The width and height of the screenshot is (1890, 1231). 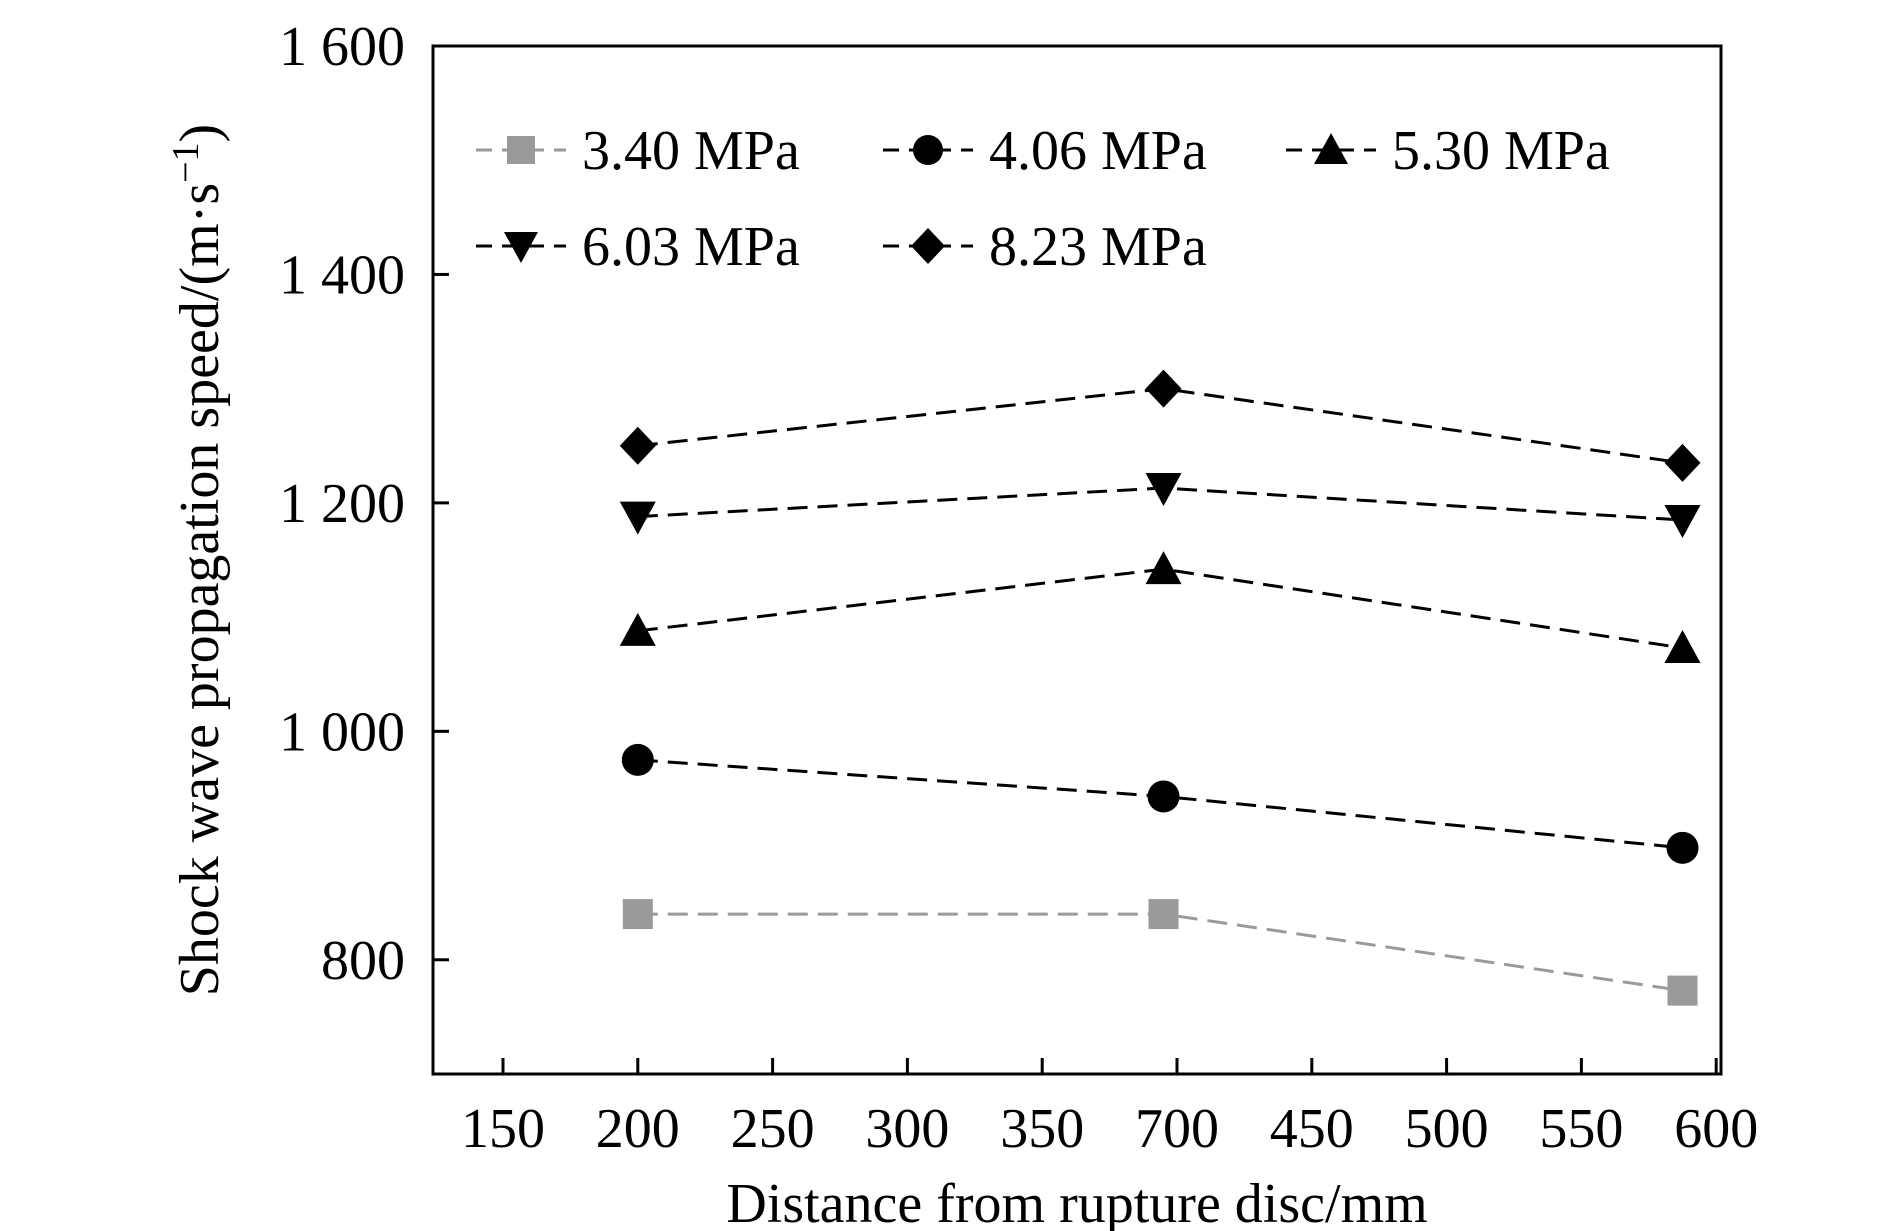 What do you see at coordinates (342, 275) in the screenshot?
I see `y-tick-label: 1 400` at bounding box center [342, 275].